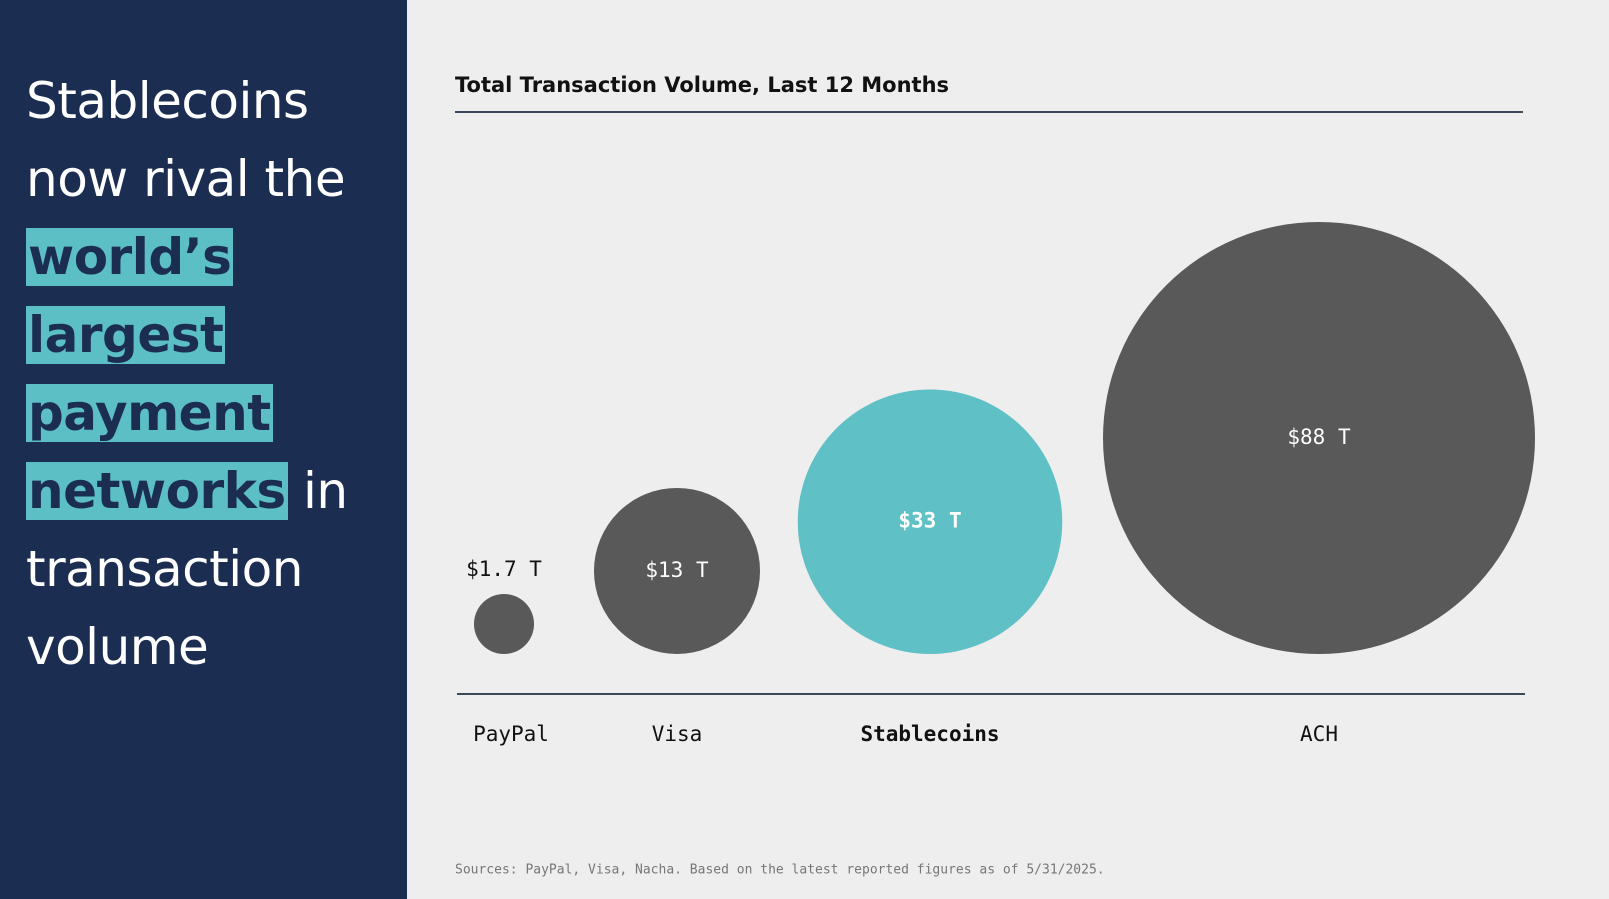 This screenshot has height=899, width=1609. What do you see at coordinates (702, 85) in the screenshot?
I see `chart-title: Total Transaction Volume, Last 12 Months` at bounding box center [702, 85].